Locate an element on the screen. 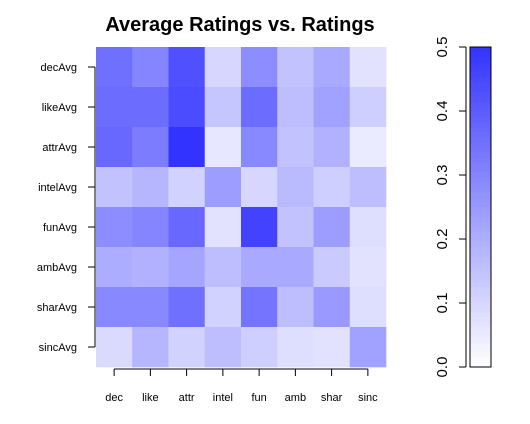 The height and width of the screenshot is (424, 530). y-tick-label: decAvg is located at coordinates (59, 68).